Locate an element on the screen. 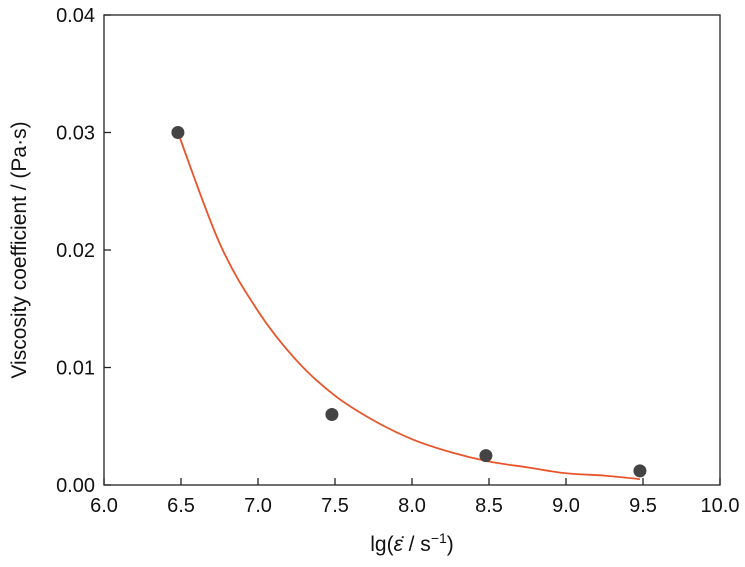  x-tick-label: 7.5 is located at coordinates (335, 506).